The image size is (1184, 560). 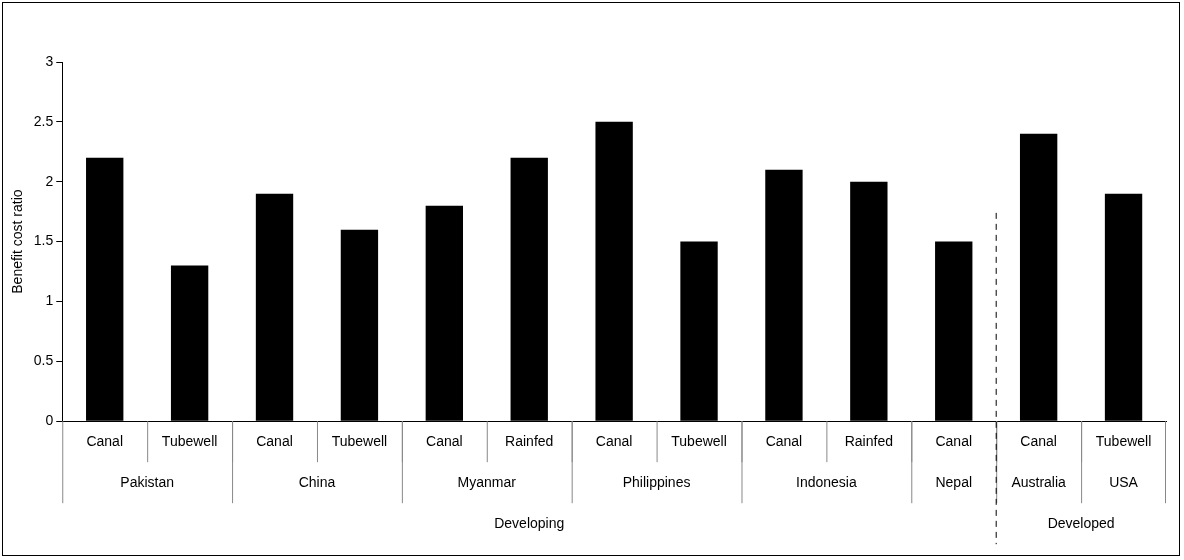 I want to click on y-axis-title: Benefit cost ratio, so click(x=17, y=241).